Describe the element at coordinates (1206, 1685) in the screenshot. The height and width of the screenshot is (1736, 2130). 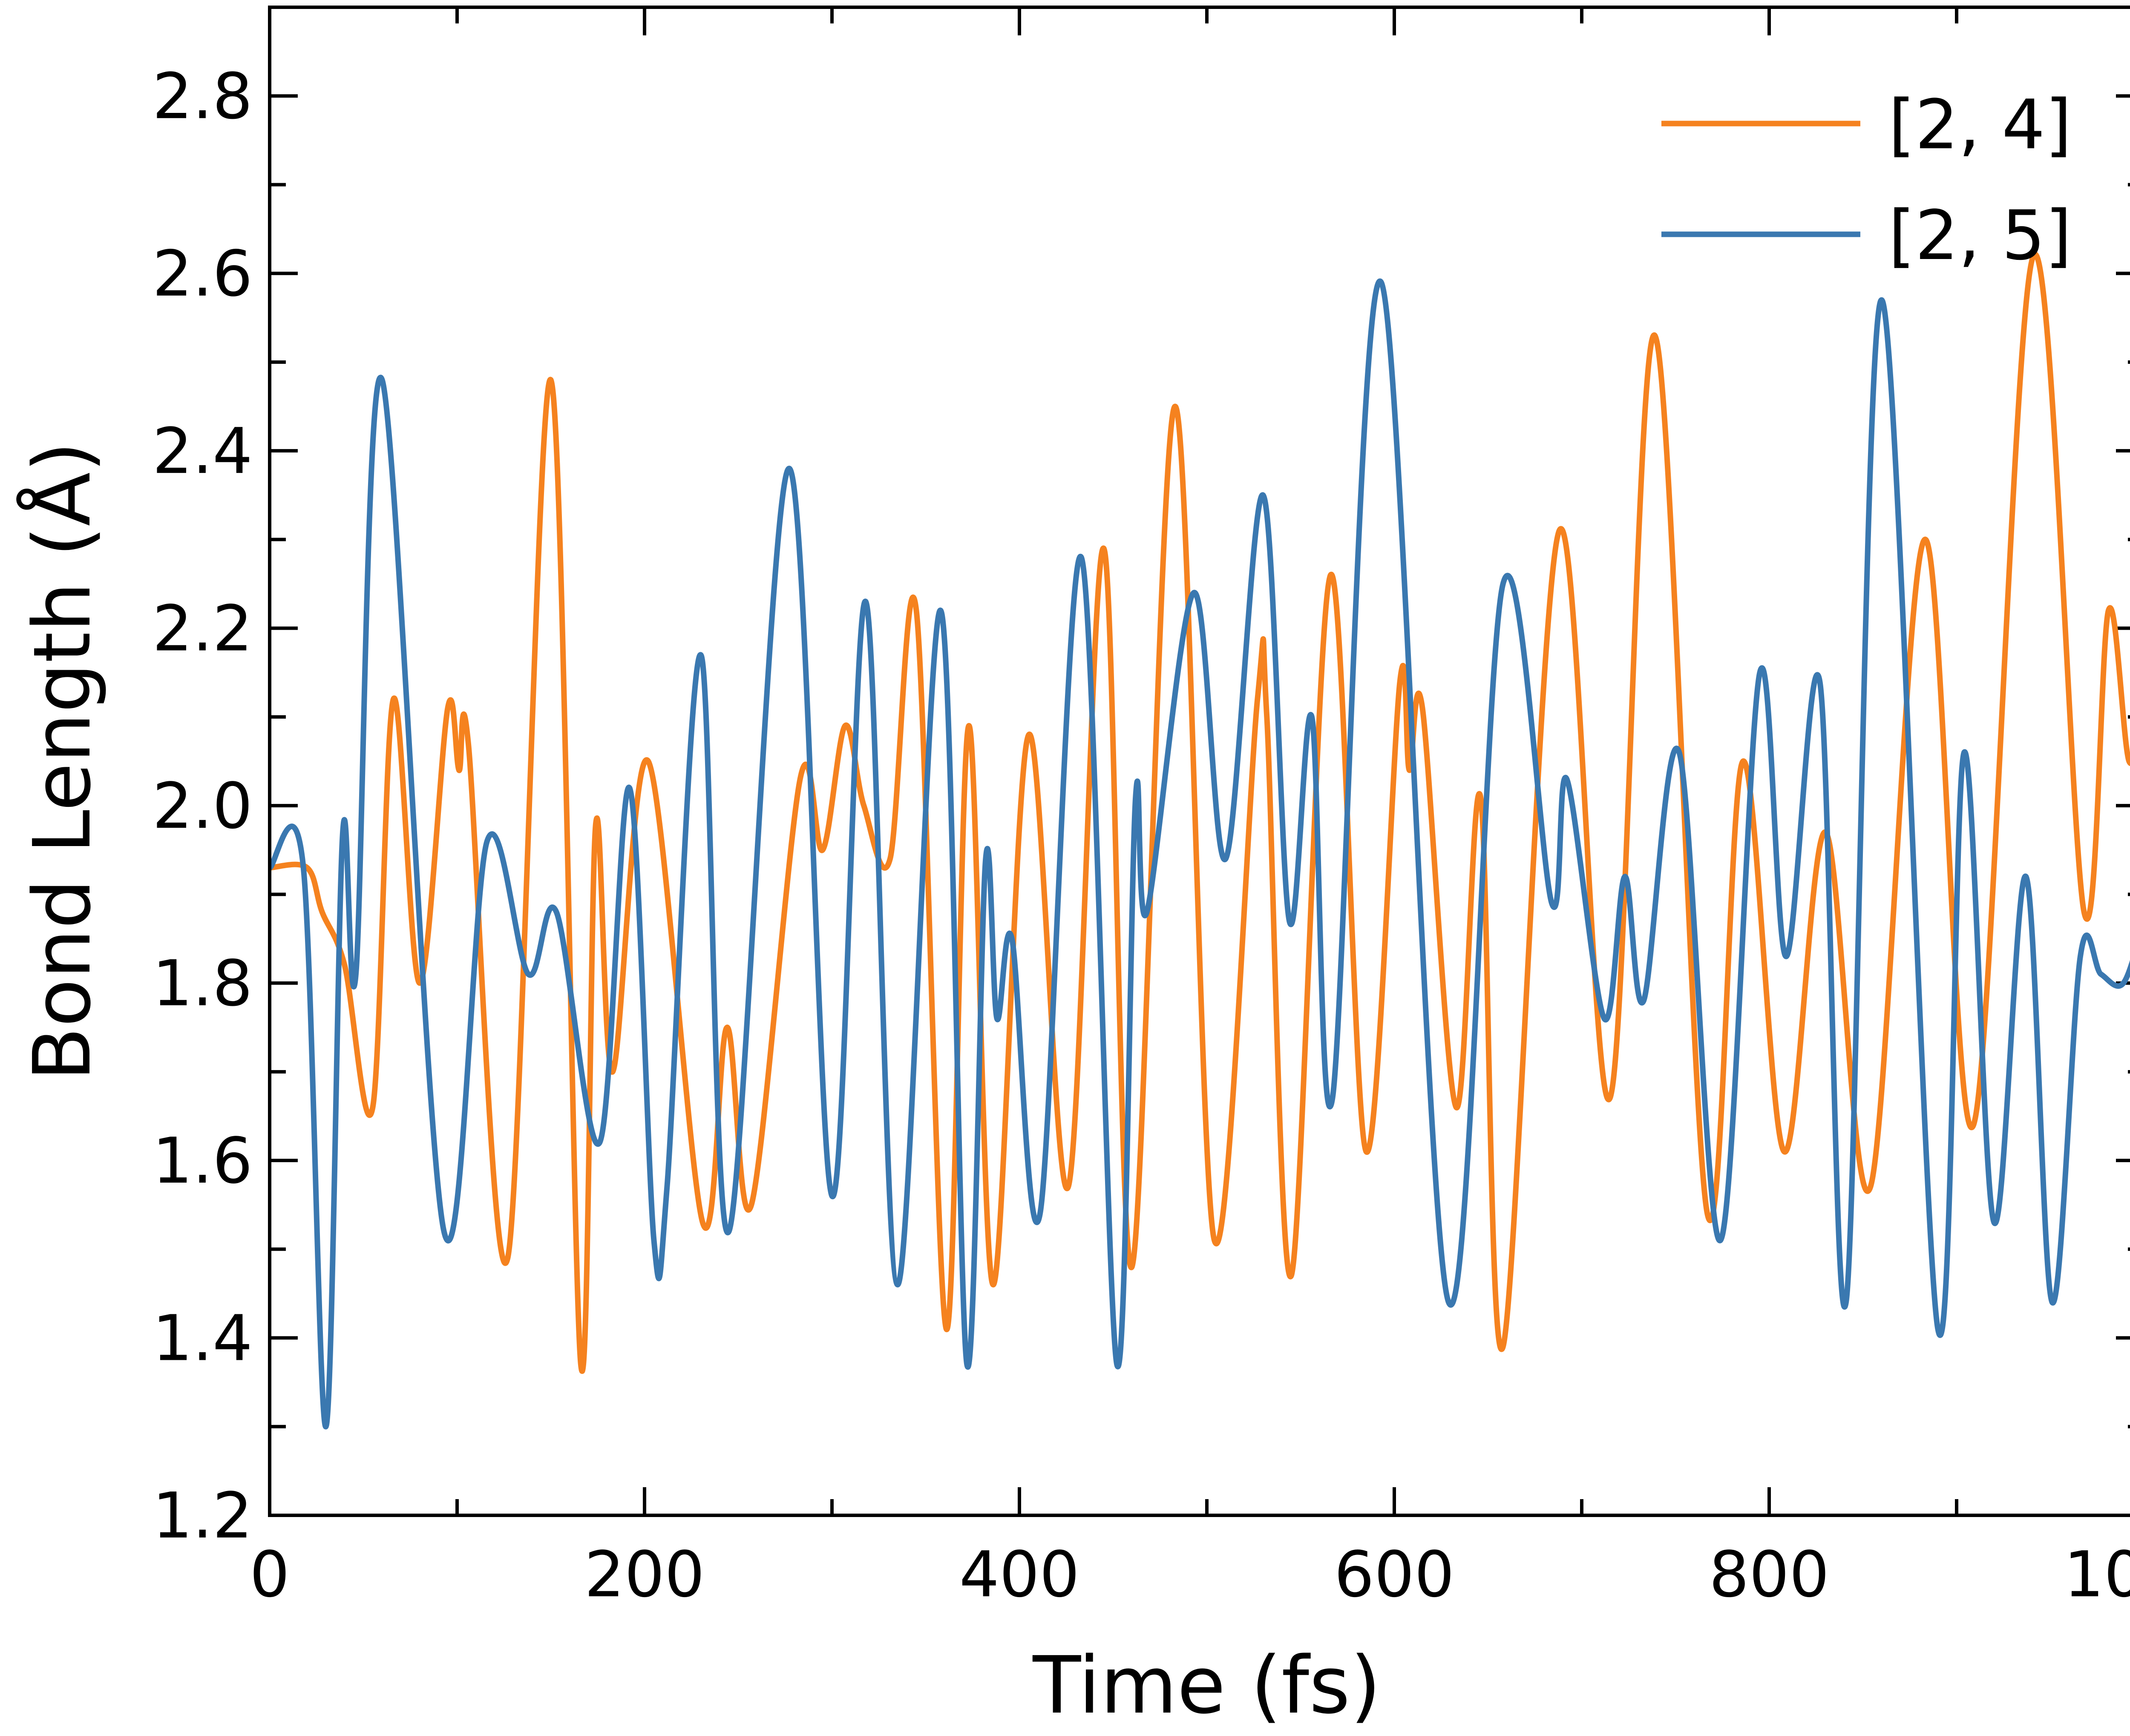
I see `x-axis-label: Time (fs)` at that location.